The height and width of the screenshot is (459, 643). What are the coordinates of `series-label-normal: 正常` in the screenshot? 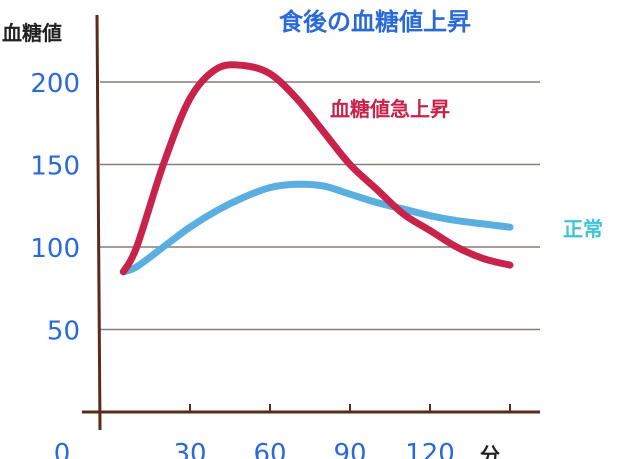 It's located at (583, 229).